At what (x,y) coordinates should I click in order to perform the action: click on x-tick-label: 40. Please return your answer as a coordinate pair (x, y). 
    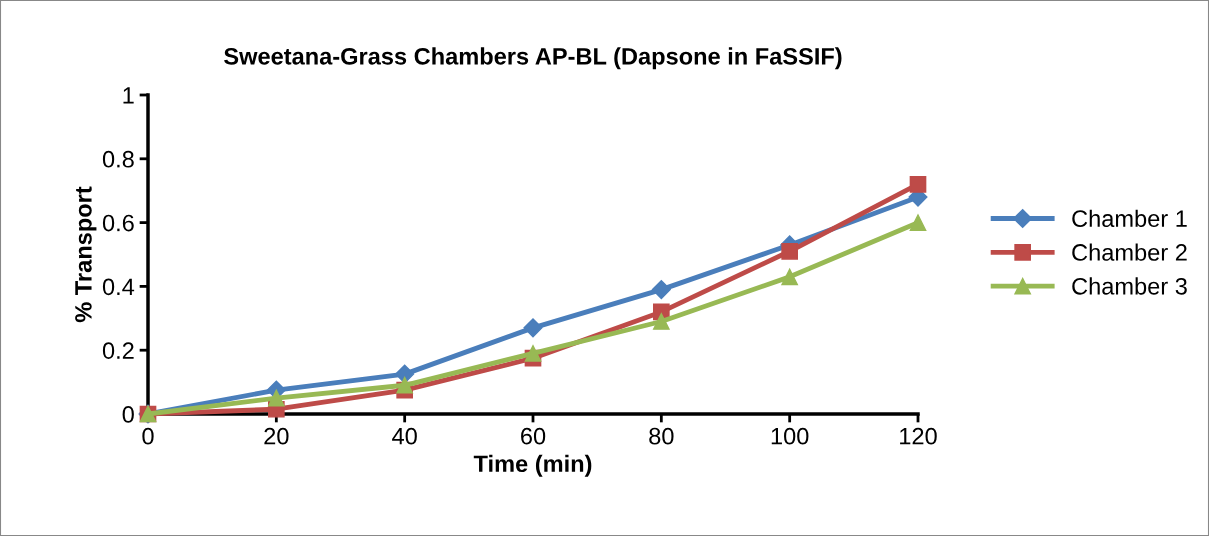
    Looking at the image, I should click on (404, 436).